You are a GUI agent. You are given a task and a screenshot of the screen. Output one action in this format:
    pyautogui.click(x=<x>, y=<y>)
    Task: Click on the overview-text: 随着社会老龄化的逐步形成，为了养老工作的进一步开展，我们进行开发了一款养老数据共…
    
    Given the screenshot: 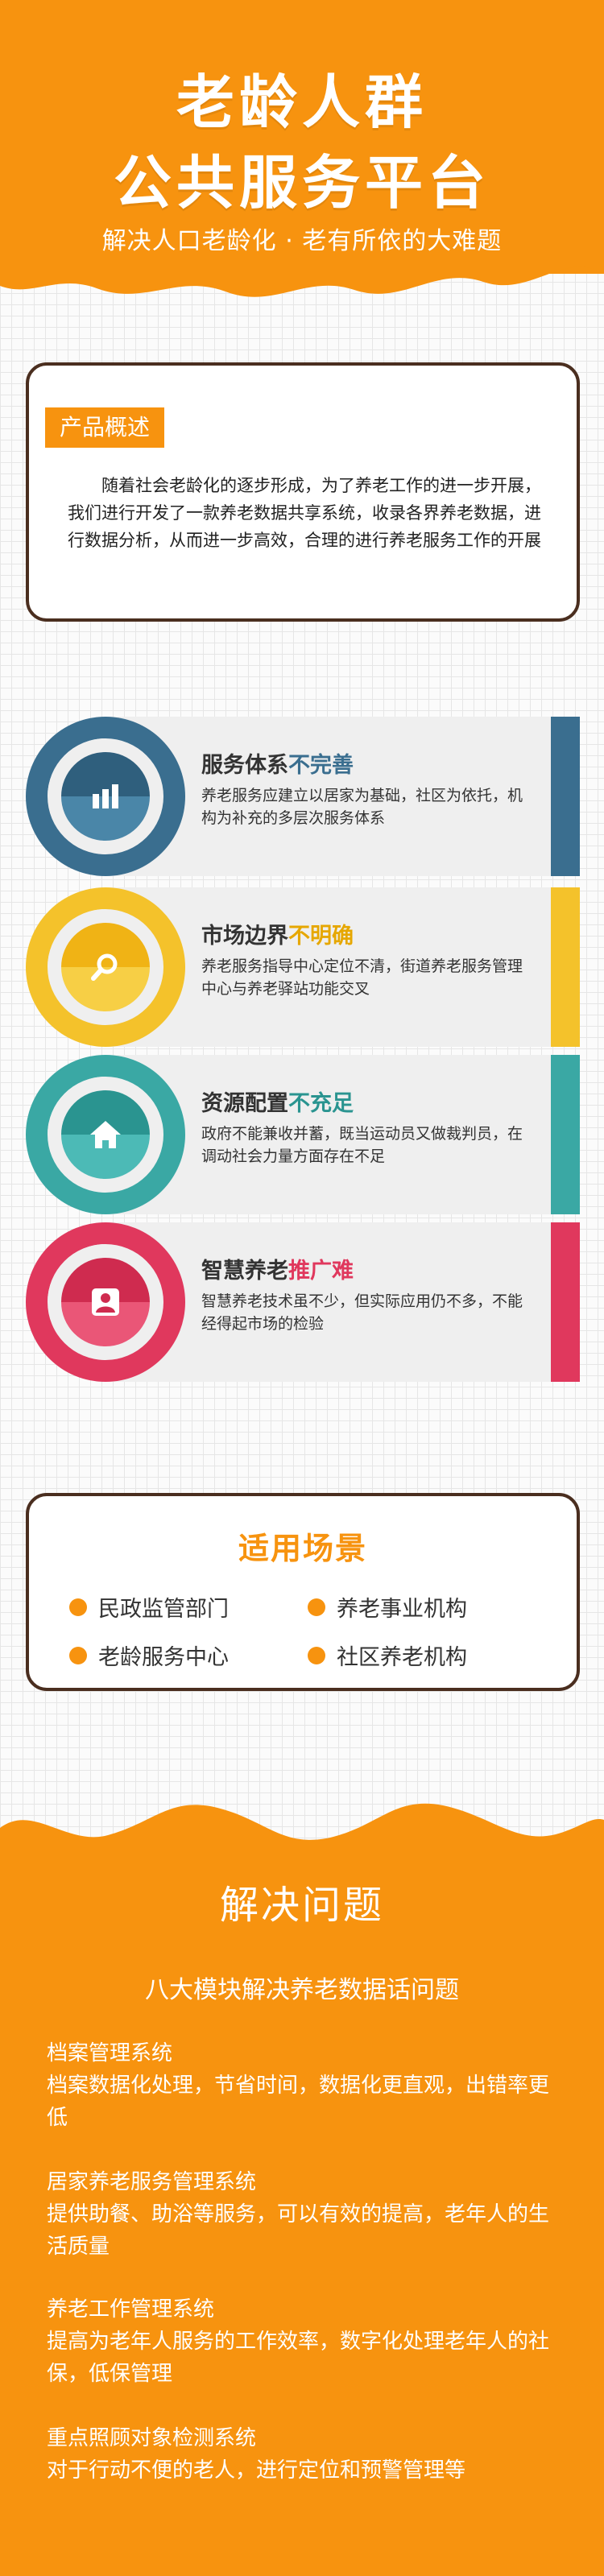 What is the action you would take?
    pyautogui.click(x=304, y=513)
    